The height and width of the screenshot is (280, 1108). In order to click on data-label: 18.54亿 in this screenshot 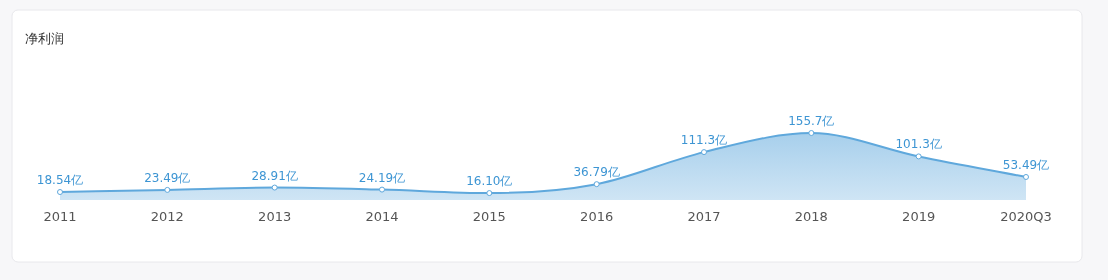, I will do `click(60, 180)`.